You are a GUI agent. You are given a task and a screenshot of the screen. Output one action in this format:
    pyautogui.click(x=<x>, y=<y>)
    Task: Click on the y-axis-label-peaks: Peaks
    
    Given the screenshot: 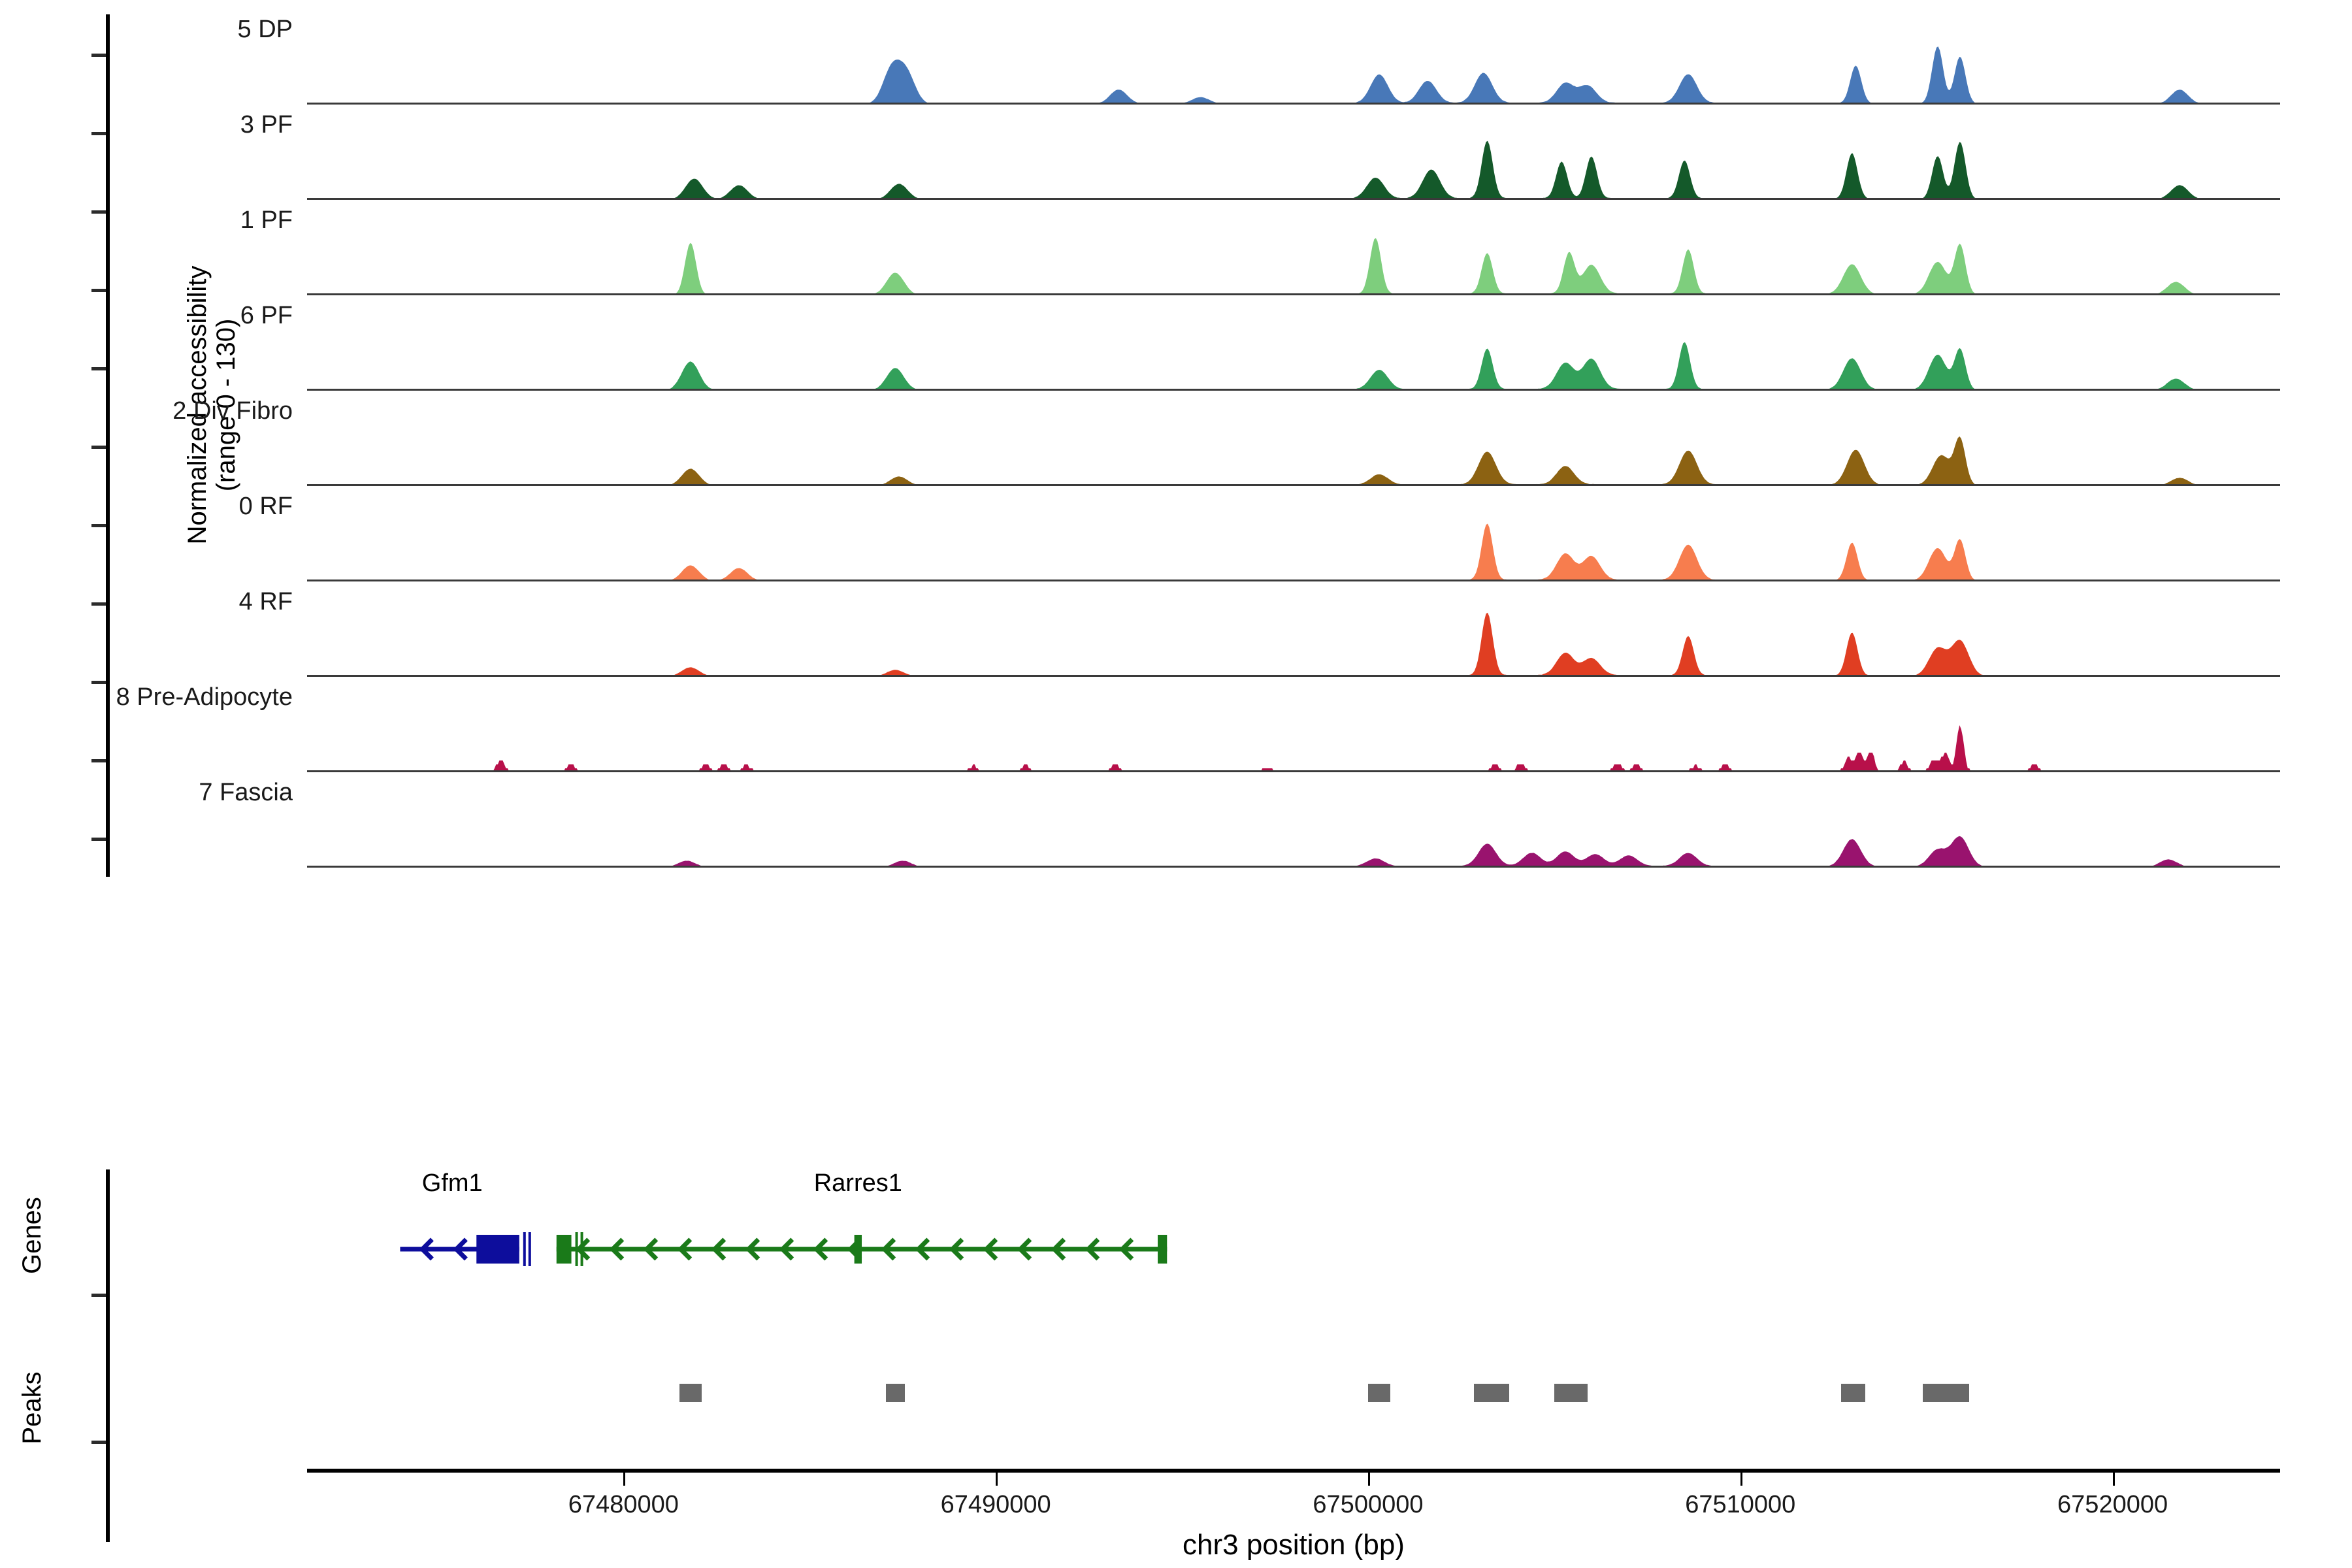 What is the action you would take?
    pyautogui.click(x=32, y=1408)
    